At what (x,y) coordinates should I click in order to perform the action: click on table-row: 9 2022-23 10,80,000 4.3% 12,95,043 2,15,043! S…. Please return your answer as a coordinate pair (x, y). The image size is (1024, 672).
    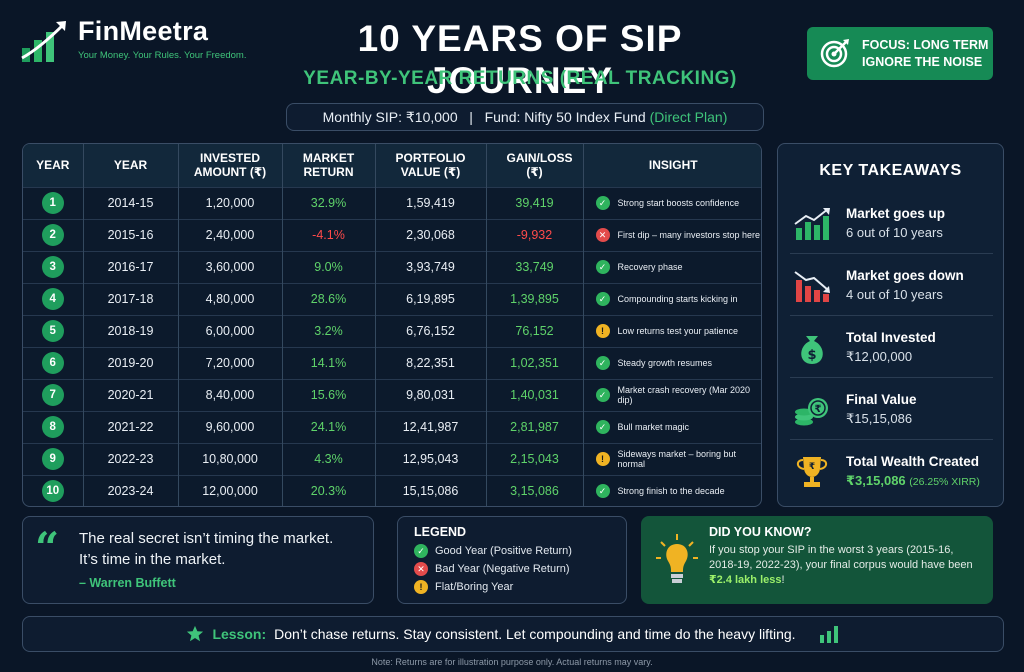
    Looking at the image, I should click on (392, 459).